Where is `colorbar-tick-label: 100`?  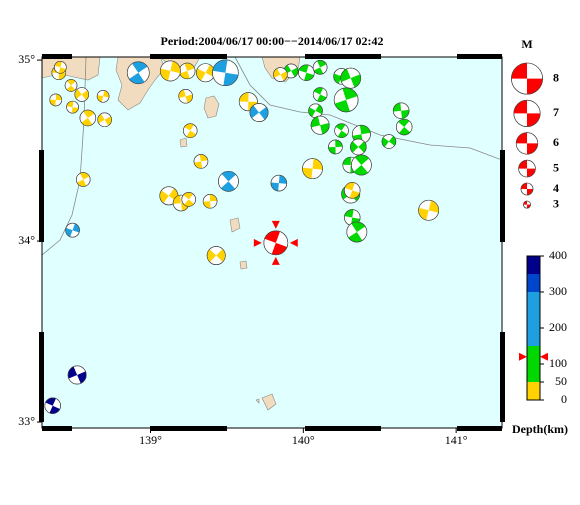 colorbar-tick-label: 100 is located at coordinates (558, 363).